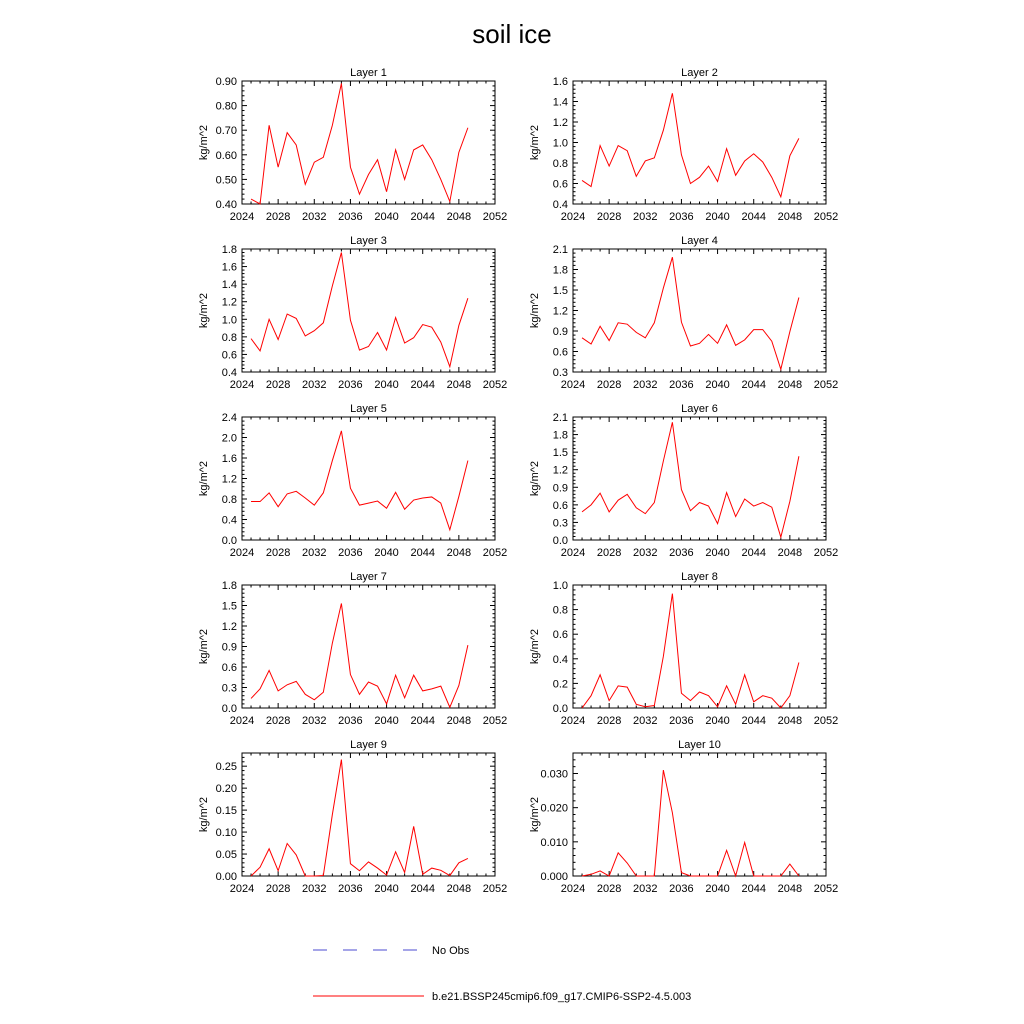  Describe the element at coordinates (573, 553) in the screenshot. I see `layer-6-x-tick-label: 2024` at that location.